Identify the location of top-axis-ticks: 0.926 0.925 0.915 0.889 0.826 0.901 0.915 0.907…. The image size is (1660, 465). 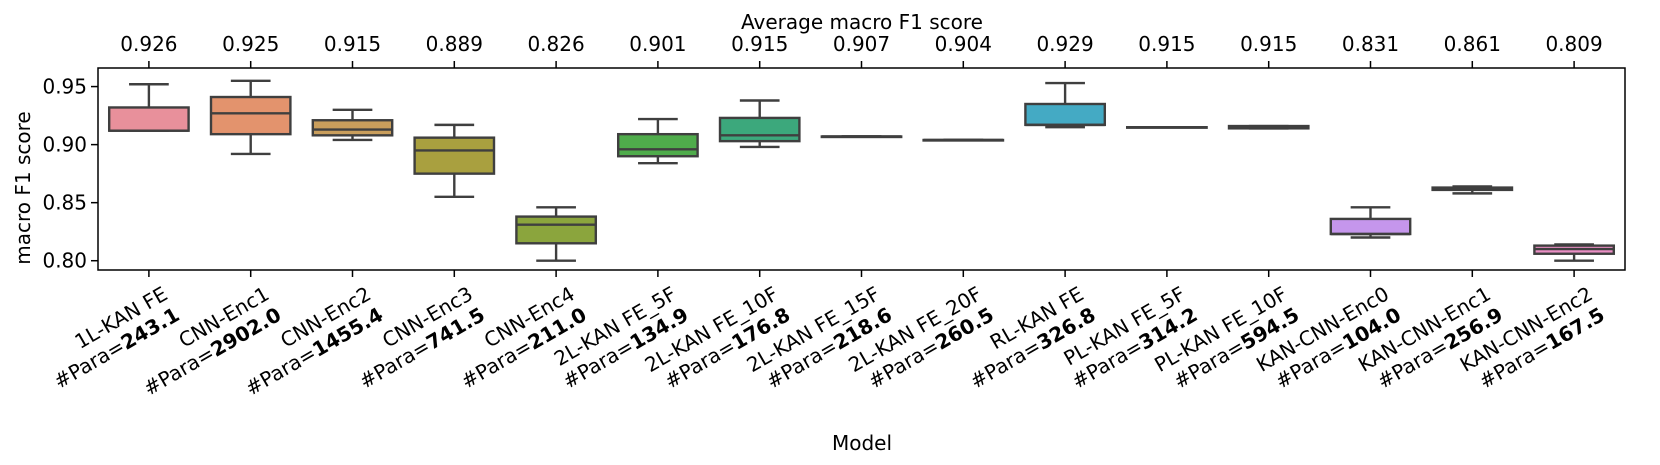
(861, 50).